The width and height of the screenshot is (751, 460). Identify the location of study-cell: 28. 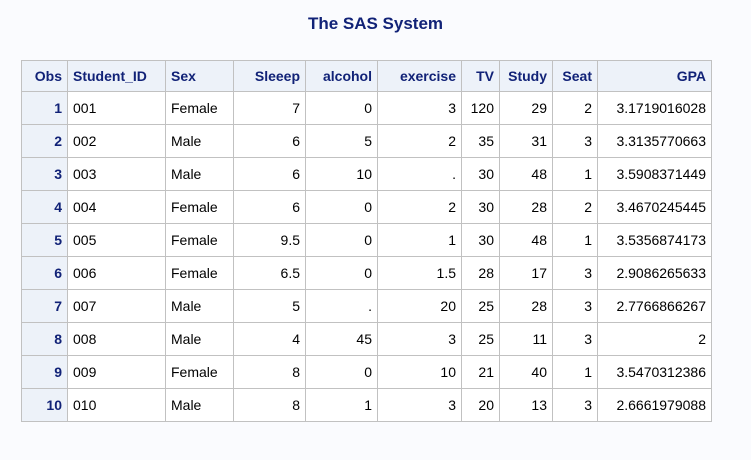
(526, 207).